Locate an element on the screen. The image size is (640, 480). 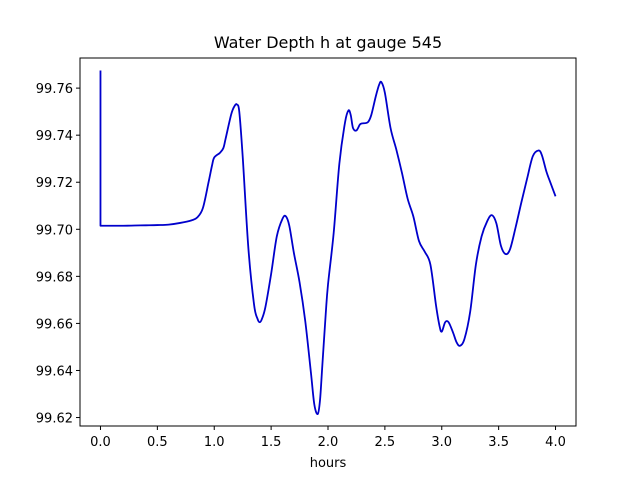
x-tick-label: 0.5 is located at coordinates (157, 442).